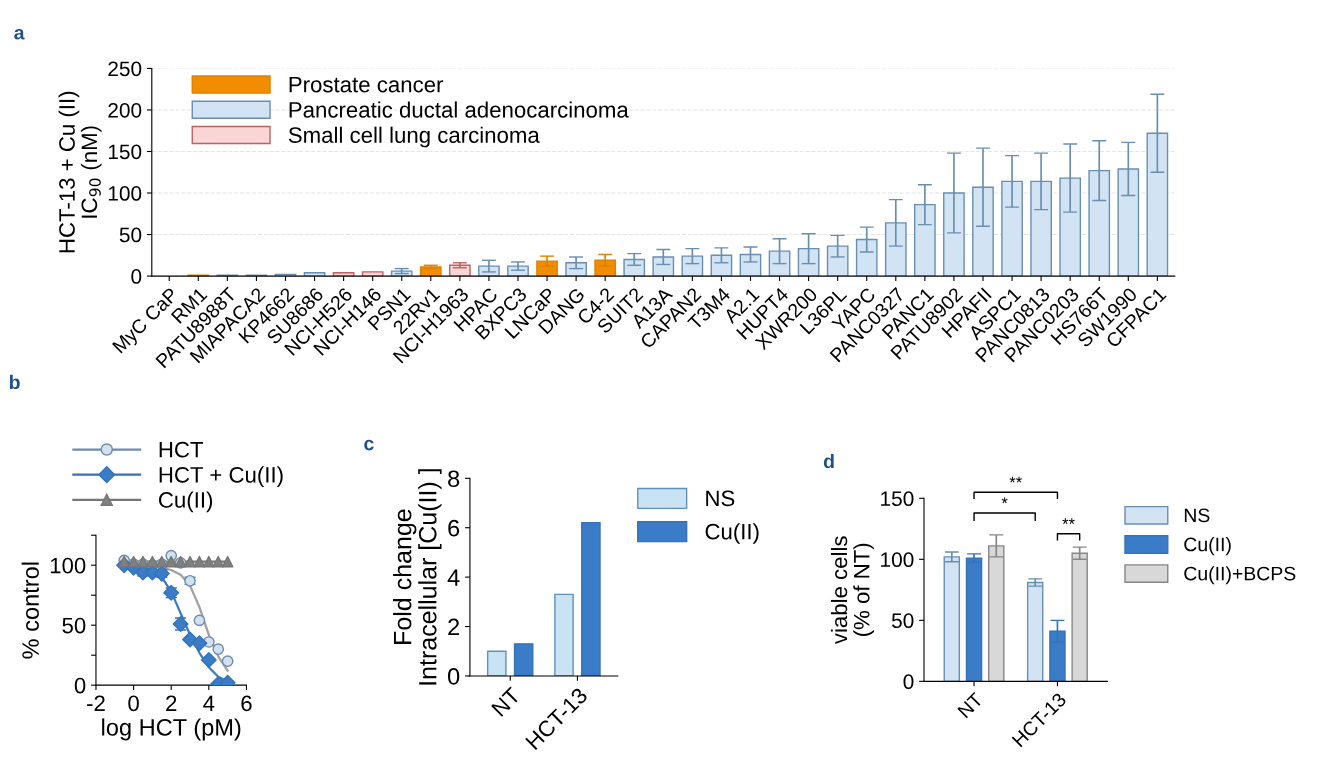 The height and width of the screenshot is (769, 1320). What do you see at coordinates (125, 110) in the screenshot?
I see `y-tick-label: 200` at bounding box center [125, 110].